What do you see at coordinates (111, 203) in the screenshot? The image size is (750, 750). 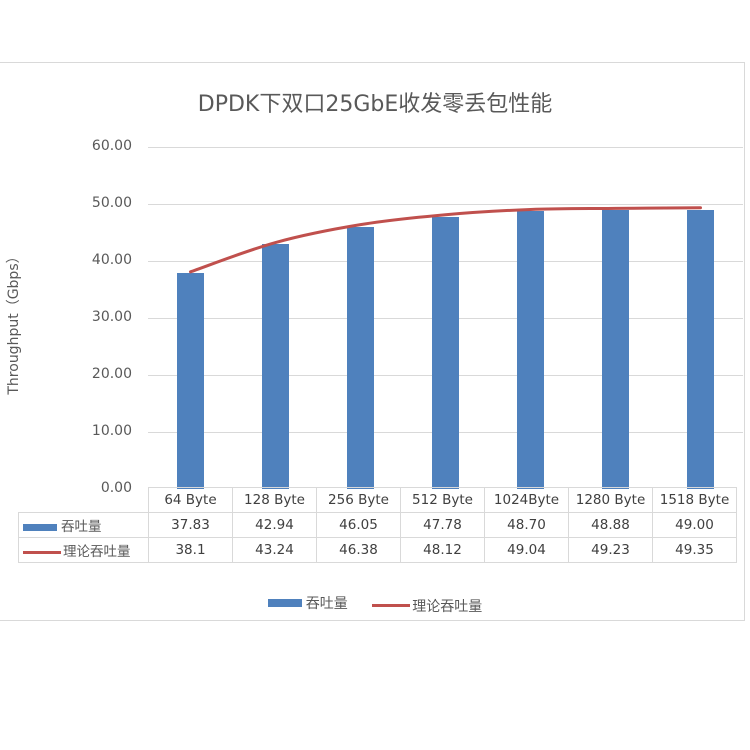 I see `y-tick-label: 50.00` at bounding box center [111, 203].